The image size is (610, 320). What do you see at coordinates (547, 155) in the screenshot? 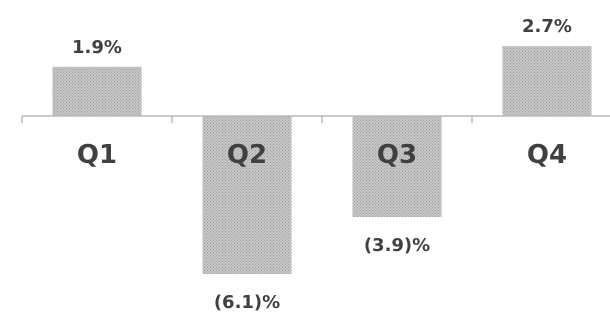
I see `category-label-q4: Q4` at bounding box center [547, 155].